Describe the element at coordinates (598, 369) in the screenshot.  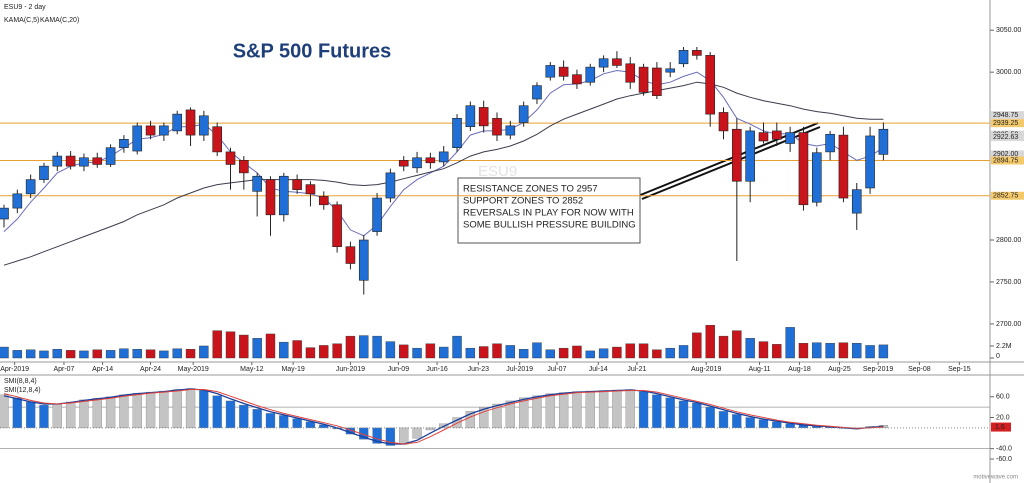
I see `x-tick-label: Jul-14` at that location.